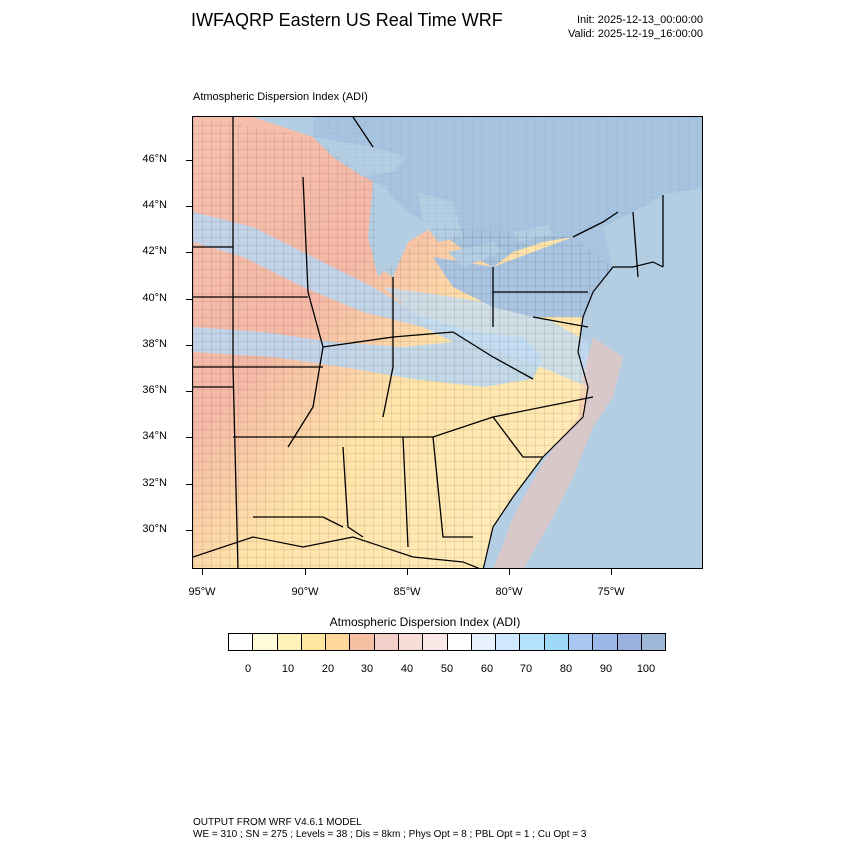 This screenshot has height=850, width=850. Describe the element at coordinates (407, 669) in the screenshot. I see `colorbar-label: 40` at that location.